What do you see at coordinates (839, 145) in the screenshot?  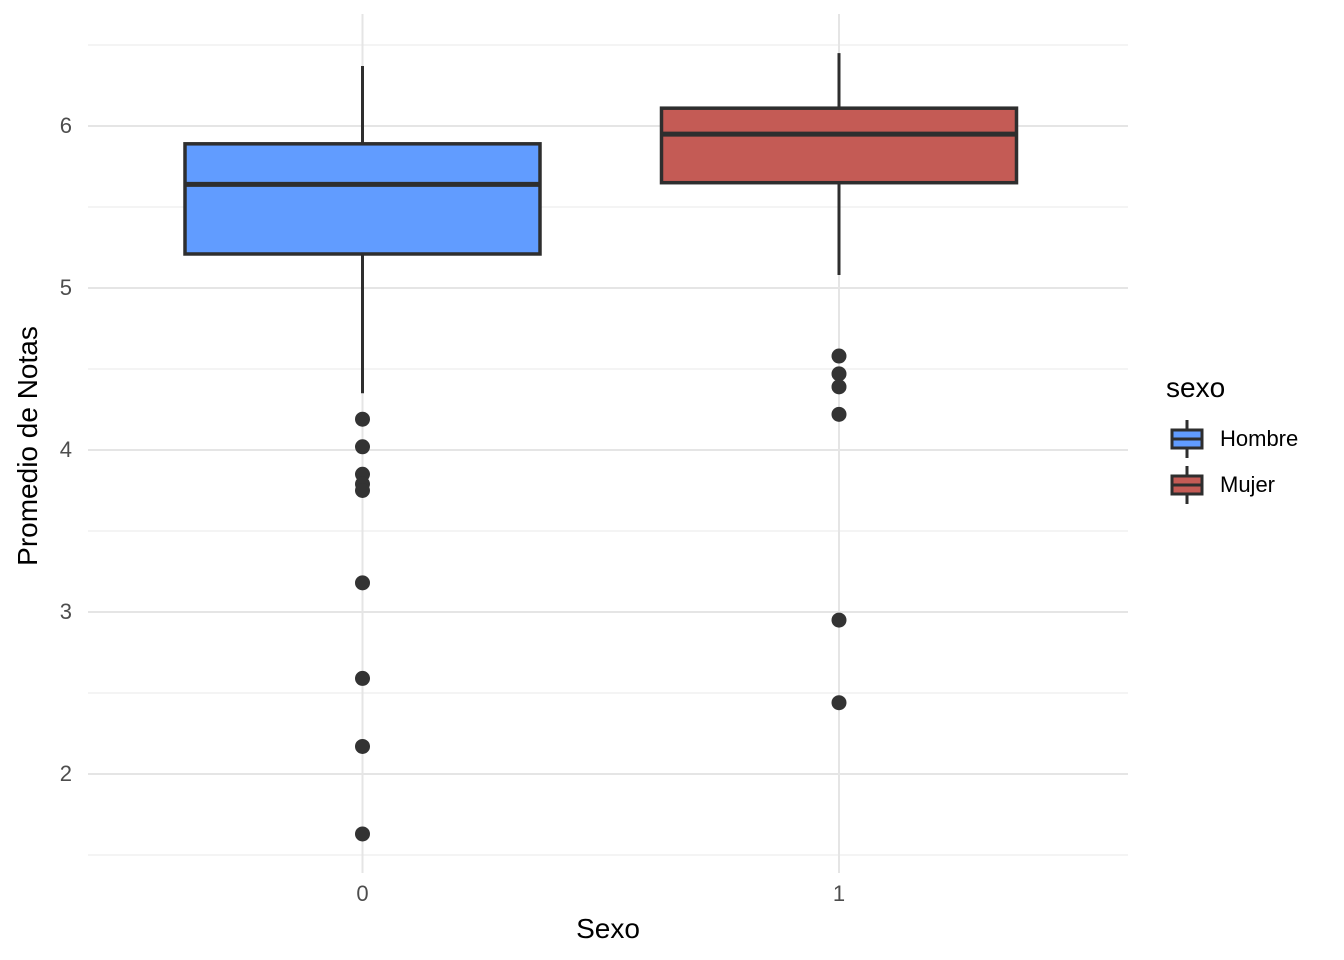 I see `box-mujer` at bounding box center [839, 145].